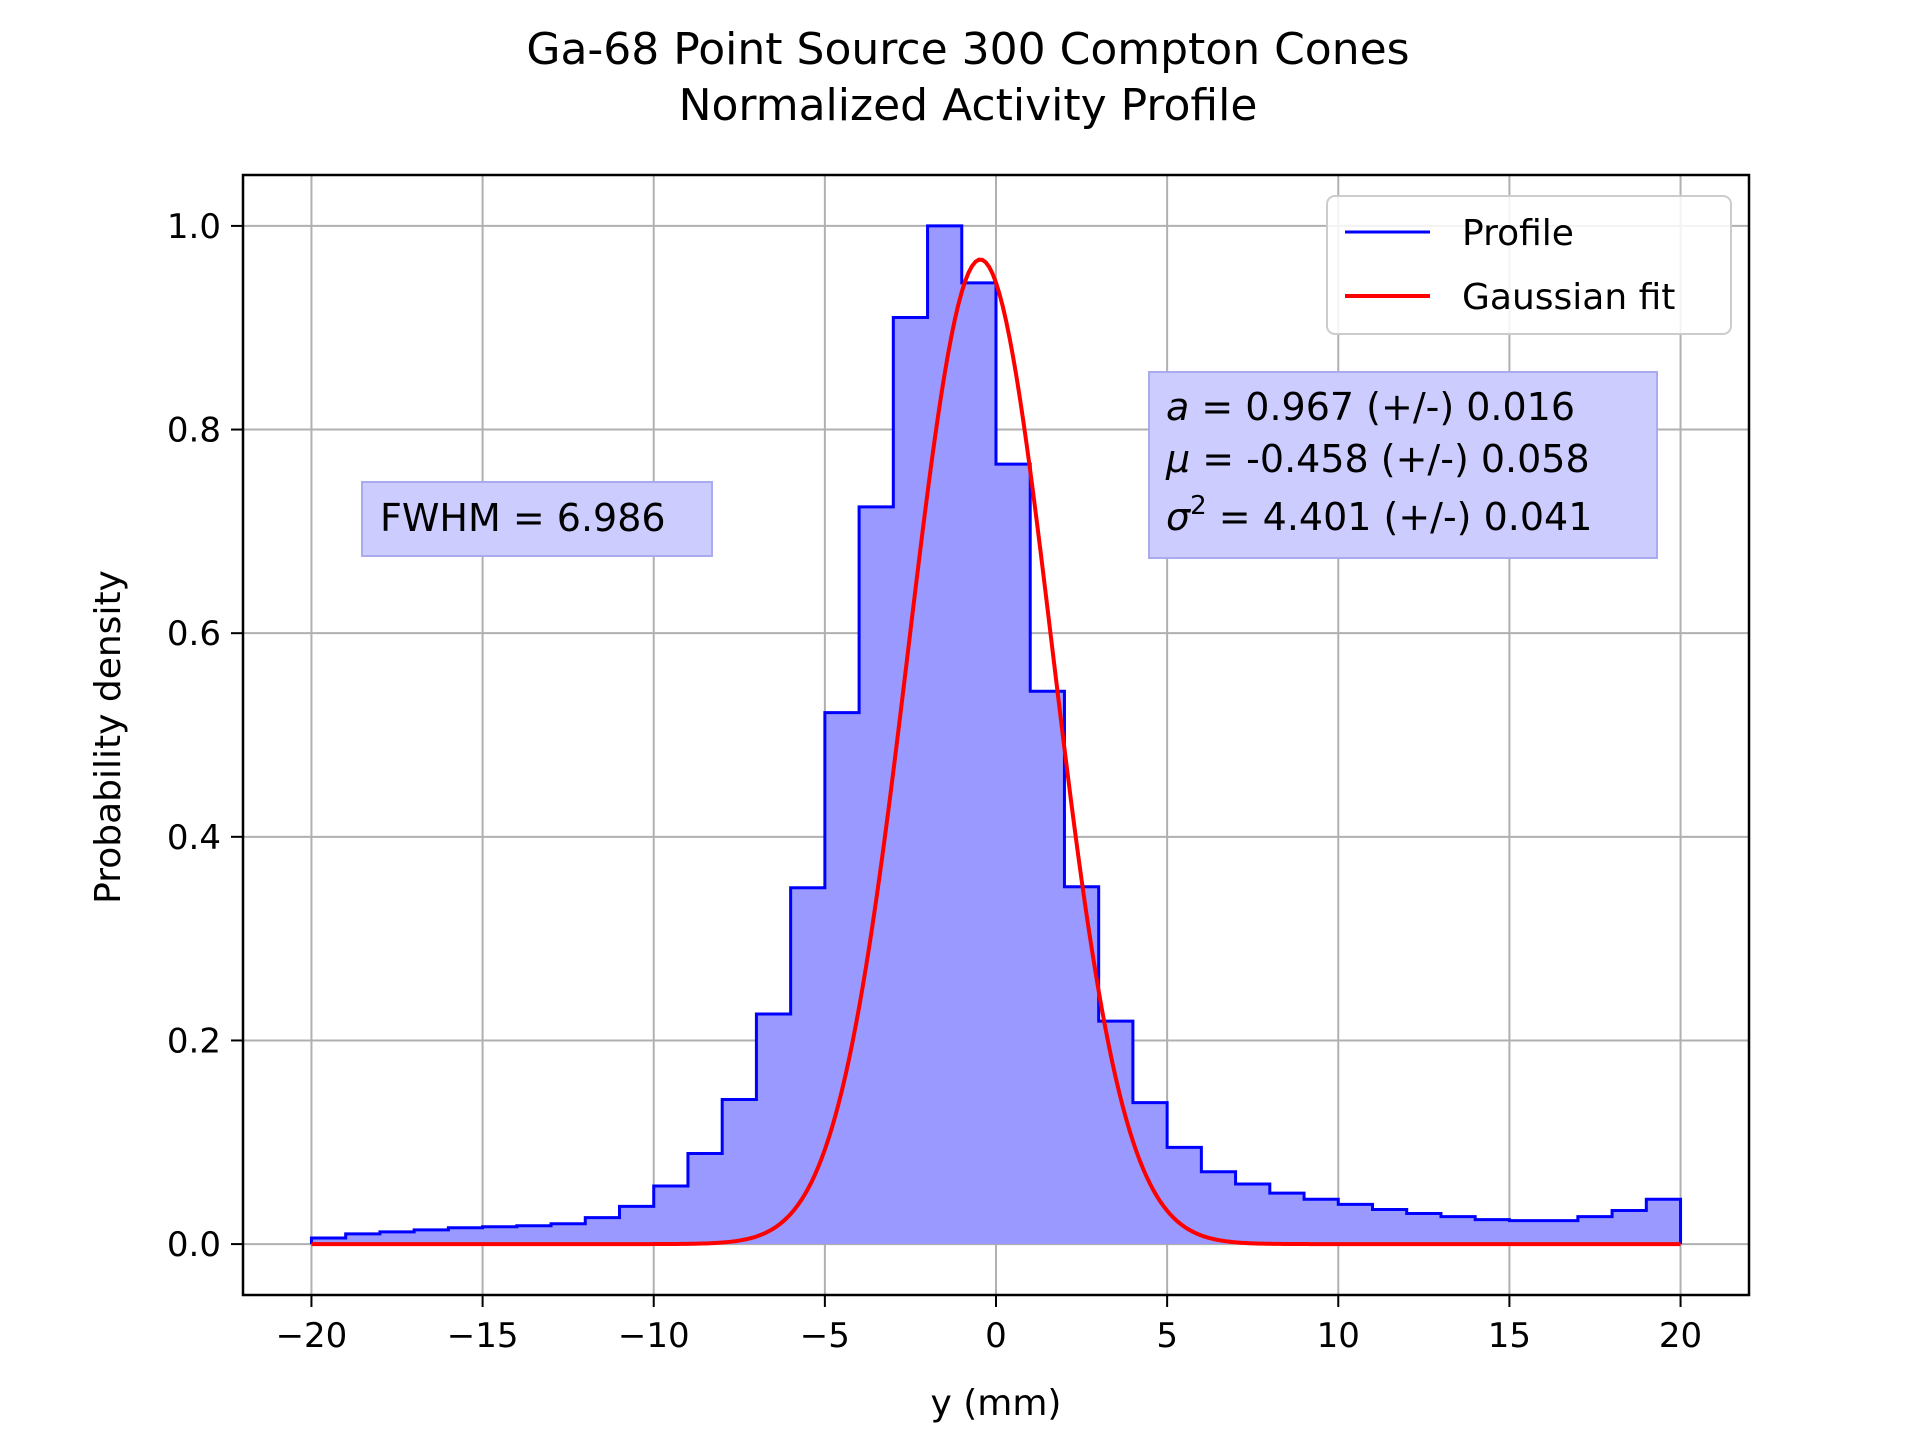 The image size is (1920, 1440). Describe the element at coordinates (967, 49) in the screenshot. I see `chart-title: Ga-68 Point Source 300 Compton Cones` at that location.